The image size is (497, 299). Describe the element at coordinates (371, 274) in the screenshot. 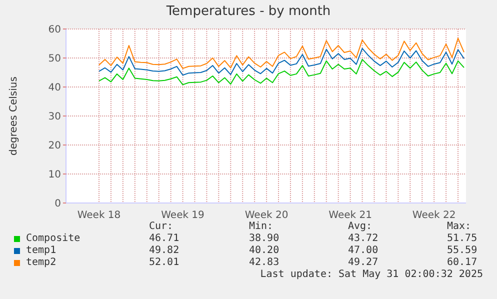

I see `text: Last update: Sat May 31 02:00:32 2025` at that location.